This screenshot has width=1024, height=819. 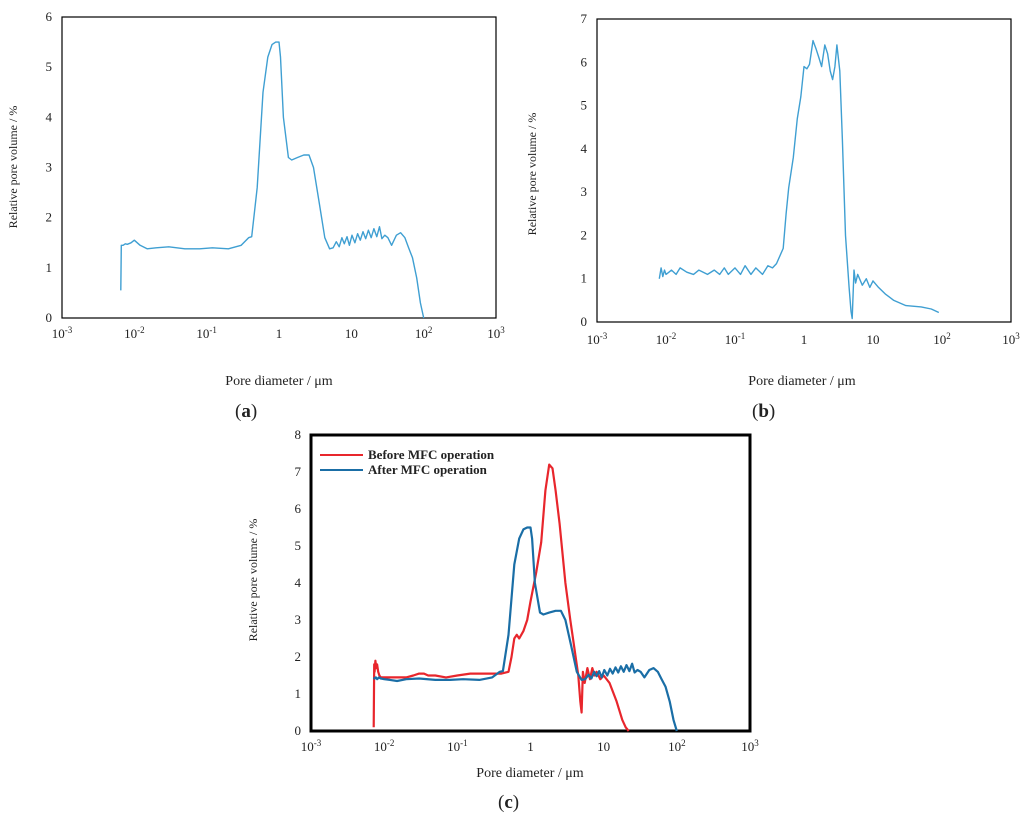 I want to click on chart-a-x-axis-label: Pore diameter / μm, so click(x=279, y=381).